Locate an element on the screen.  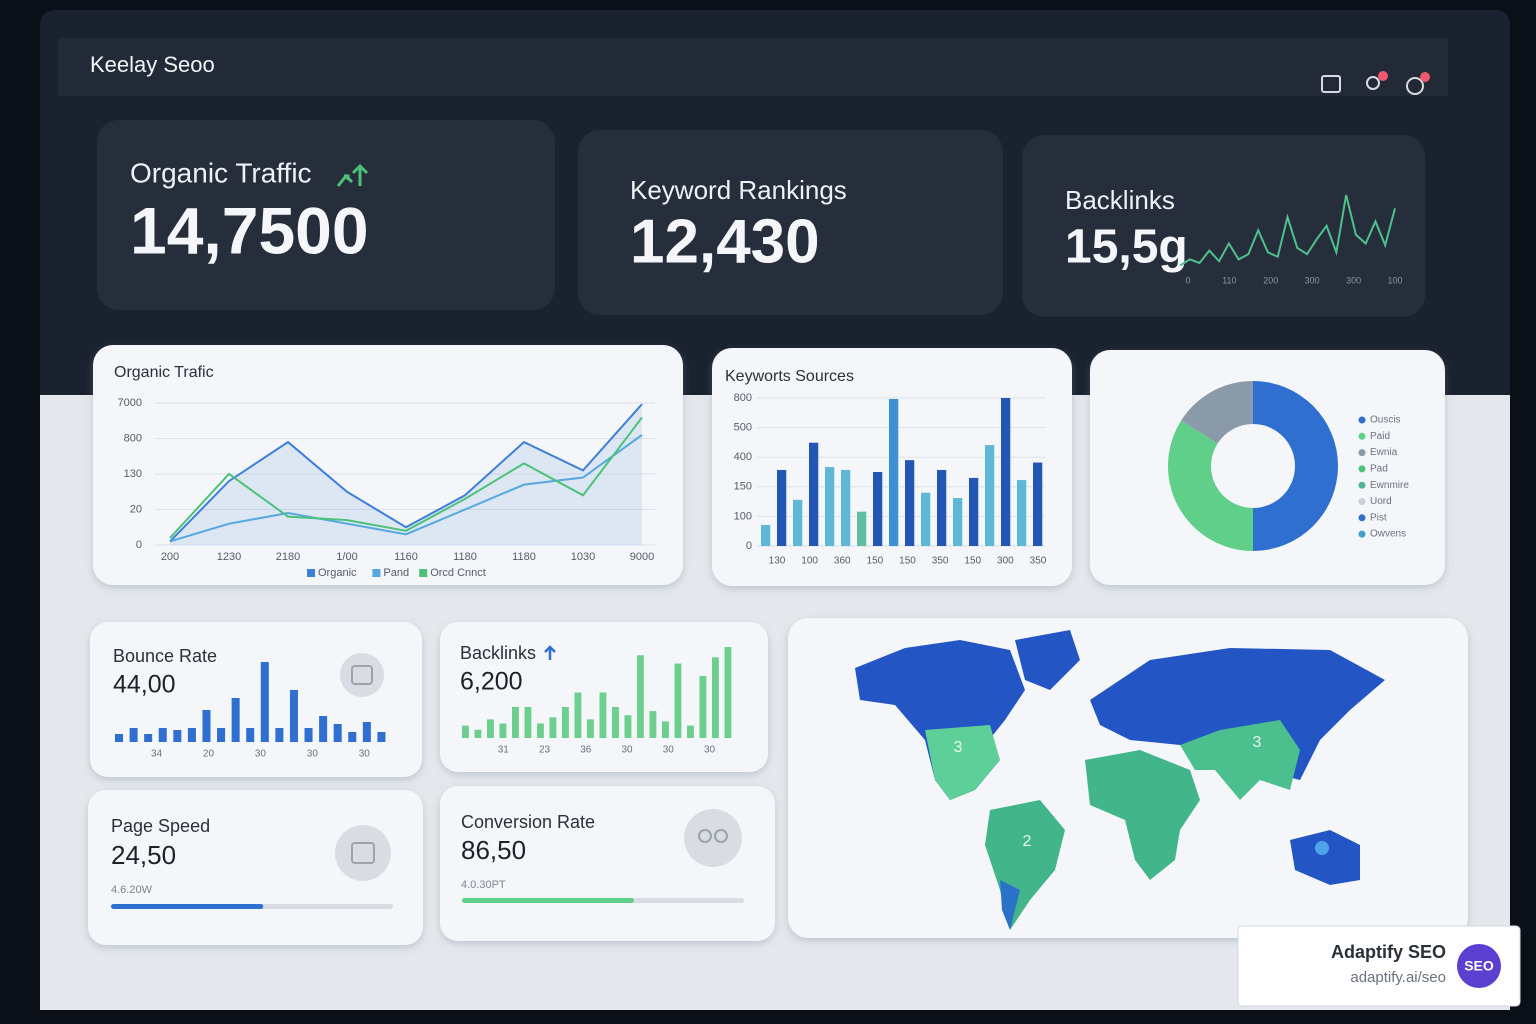
x-tick-label: 30 is located at coordinates (627, 750).